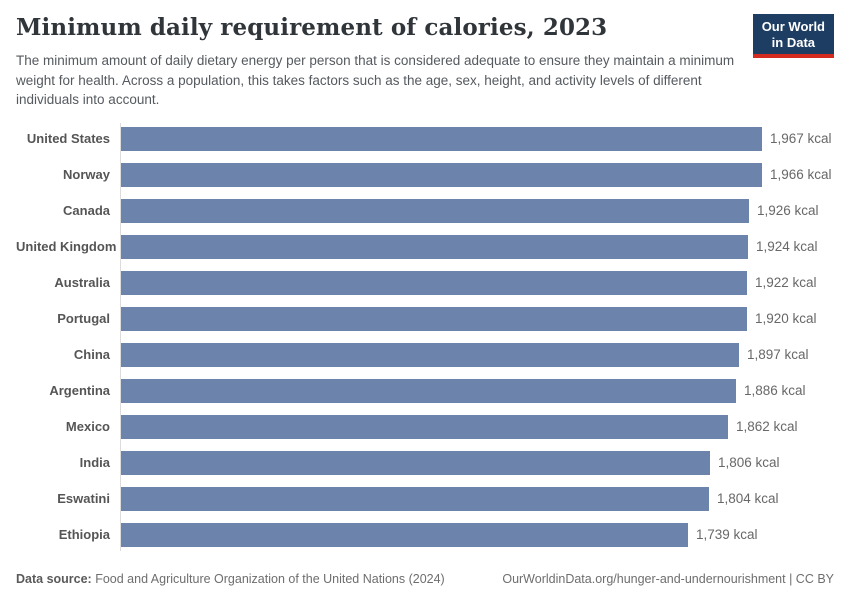 The width and height of the screenshot is (850, 600). I want to click on category-label: Mexico, so click(87, 427).